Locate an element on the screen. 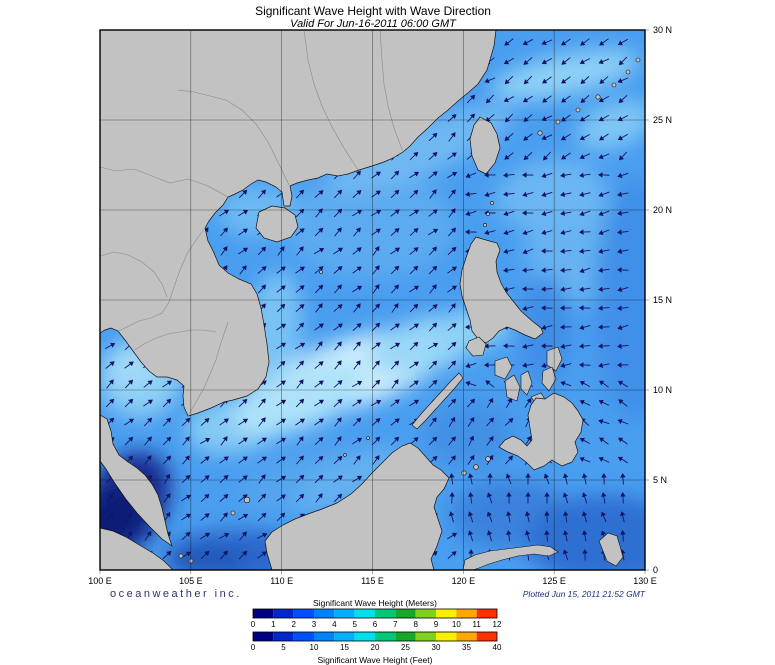  chart-subtitle: Valid For Jun-16-2011 06:00 GMT is located at coordinates (373, 24).